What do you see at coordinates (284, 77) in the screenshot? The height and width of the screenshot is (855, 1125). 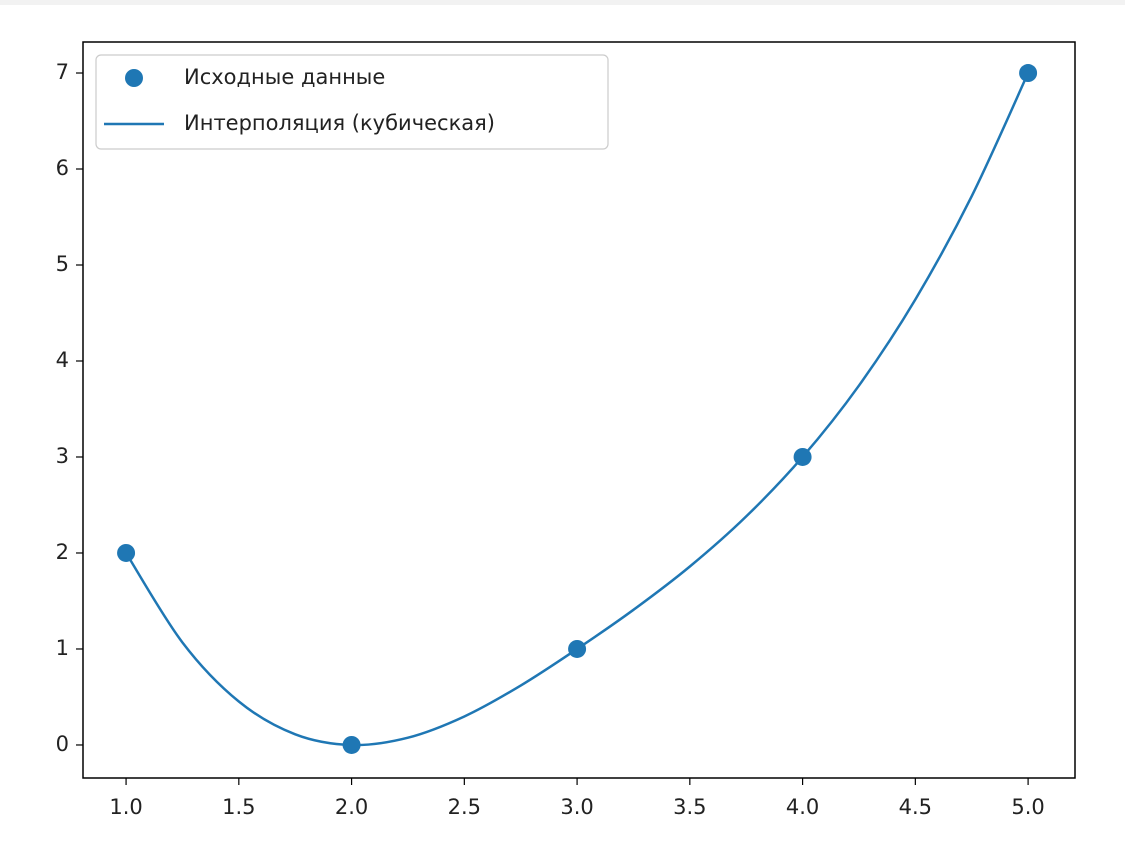 I see `legend-label: Исходные данные` at bounding box center [284, 77].